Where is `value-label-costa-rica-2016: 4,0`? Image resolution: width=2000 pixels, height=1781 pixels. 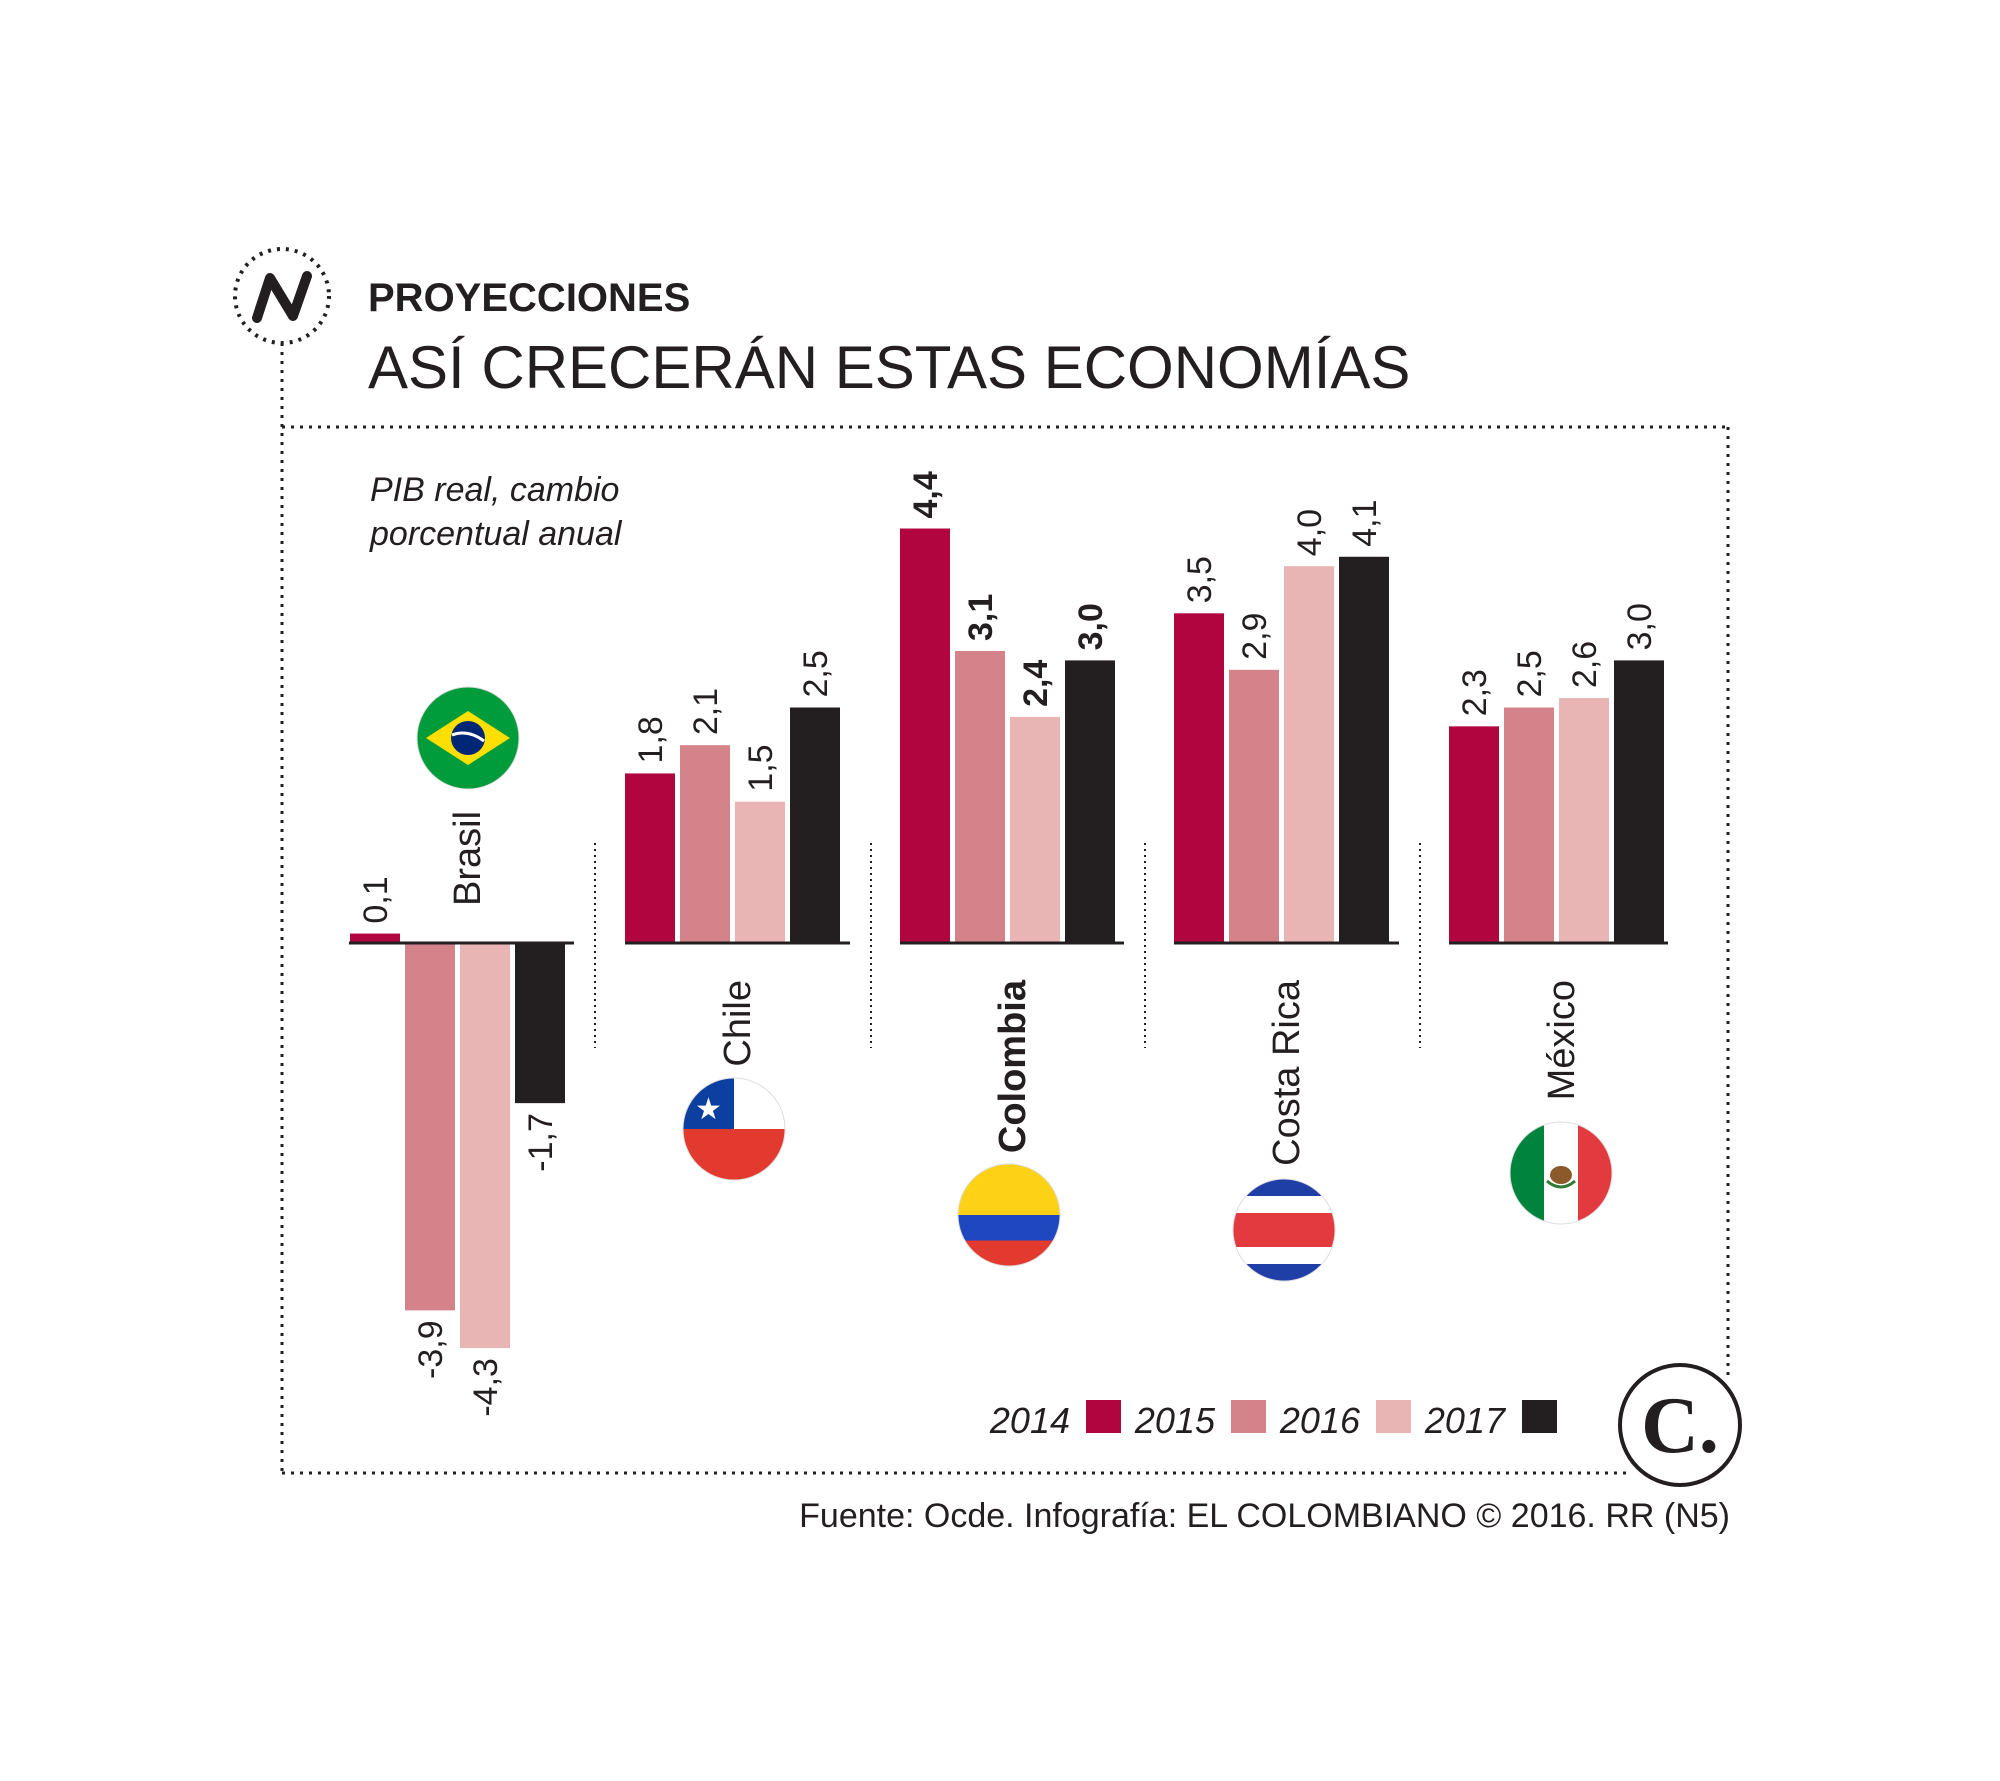 value-label-costa-rica-2016: 4,0 is located at coordinates (1310, 532).